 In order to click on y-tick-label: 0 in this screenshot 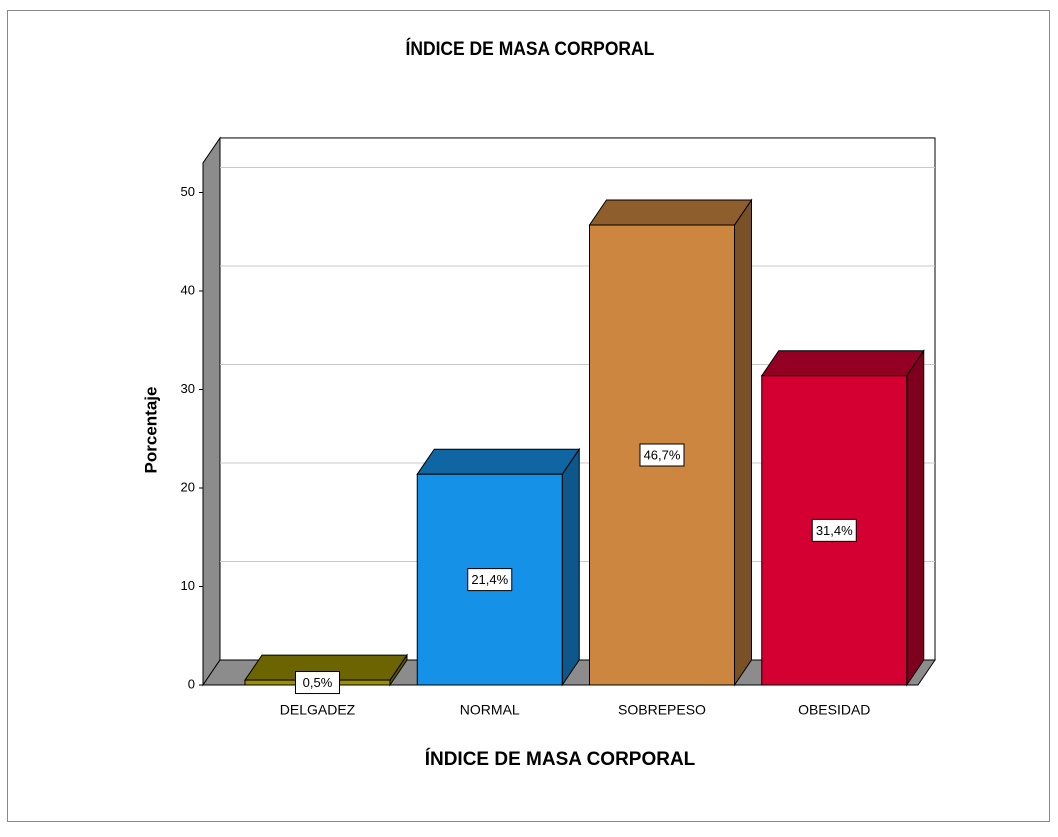, I will do `click(191, 683)`.